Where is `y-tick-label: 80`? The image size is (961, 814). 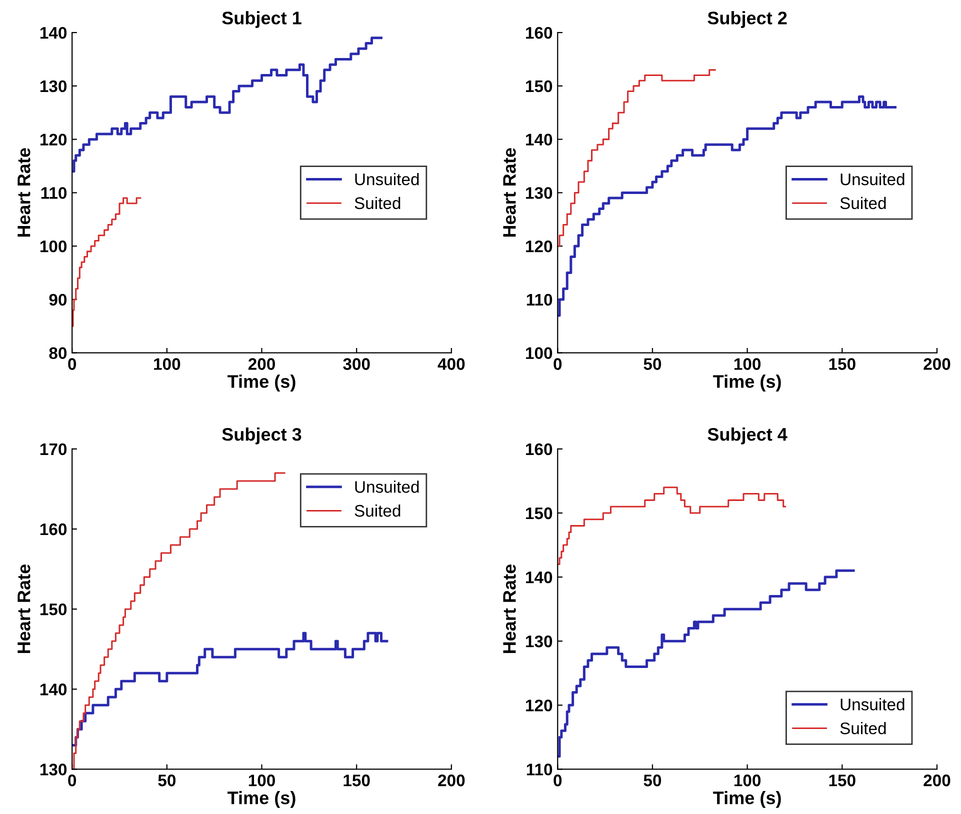
y-tick-label: 80 is located at coordinates (58, 353).